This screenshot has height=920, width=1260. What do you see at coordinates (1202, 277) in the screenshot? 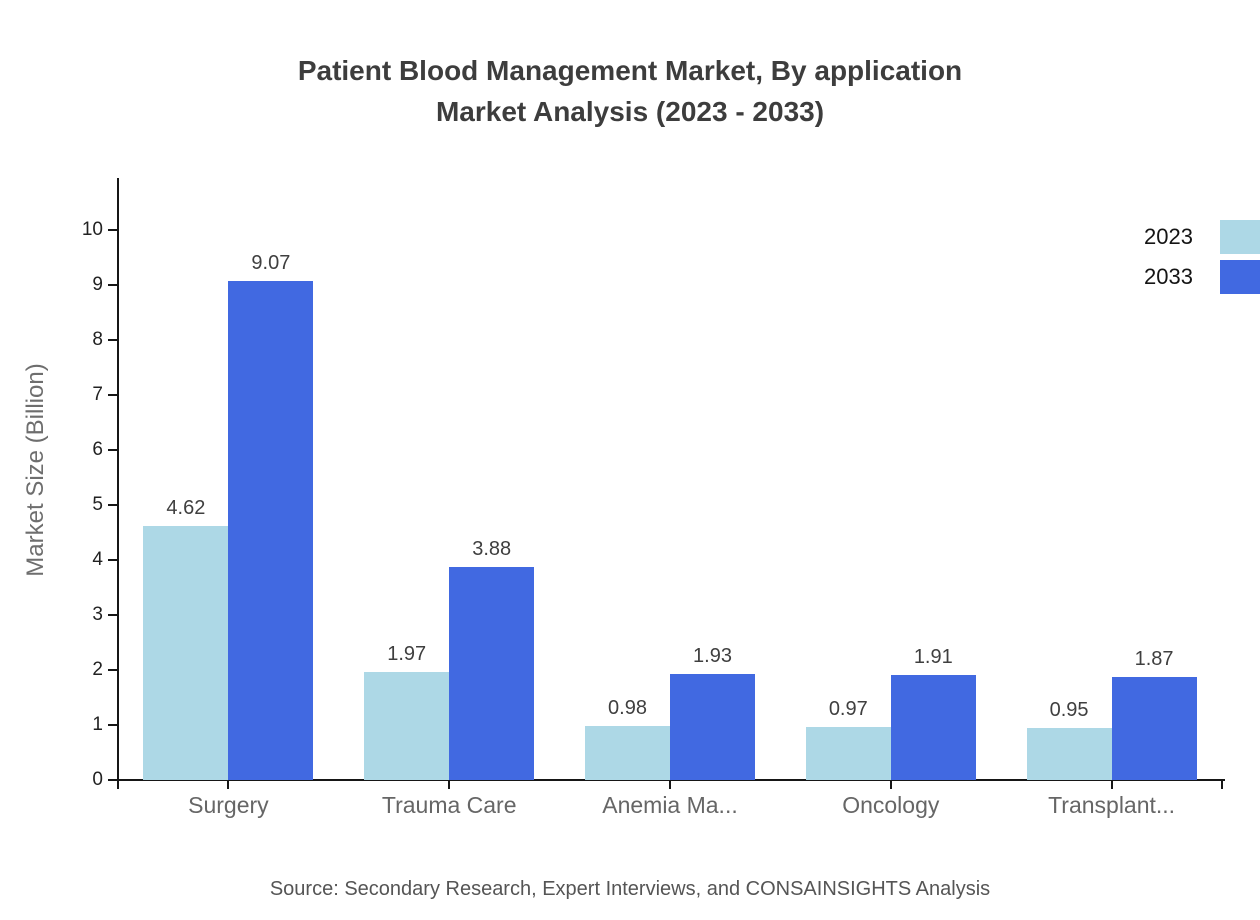
I see `legend-item-2033: 2033` at bounding box center [1202, 277].